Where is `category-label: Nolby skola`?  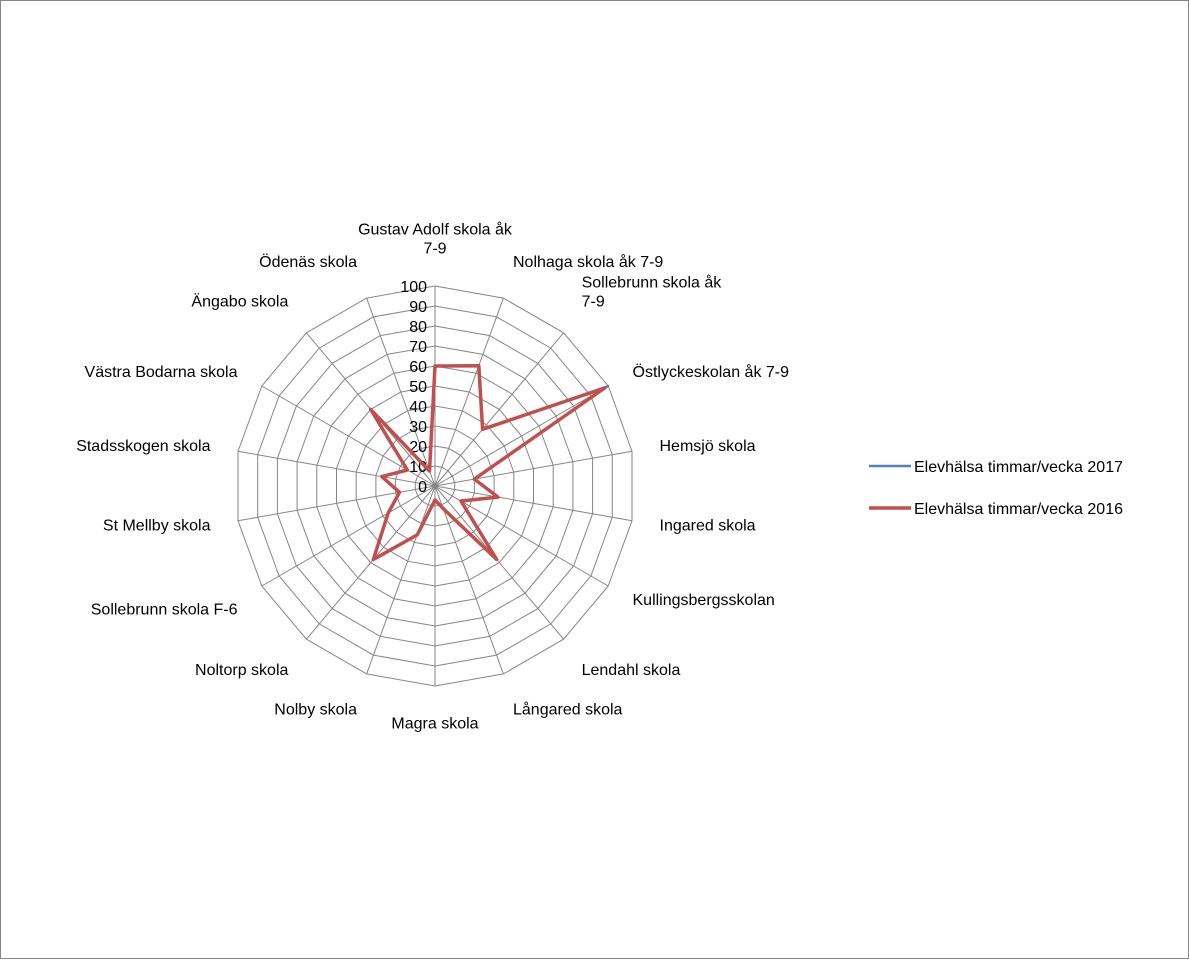
category-label: Nolby skola is located at coordinates (315, 710).